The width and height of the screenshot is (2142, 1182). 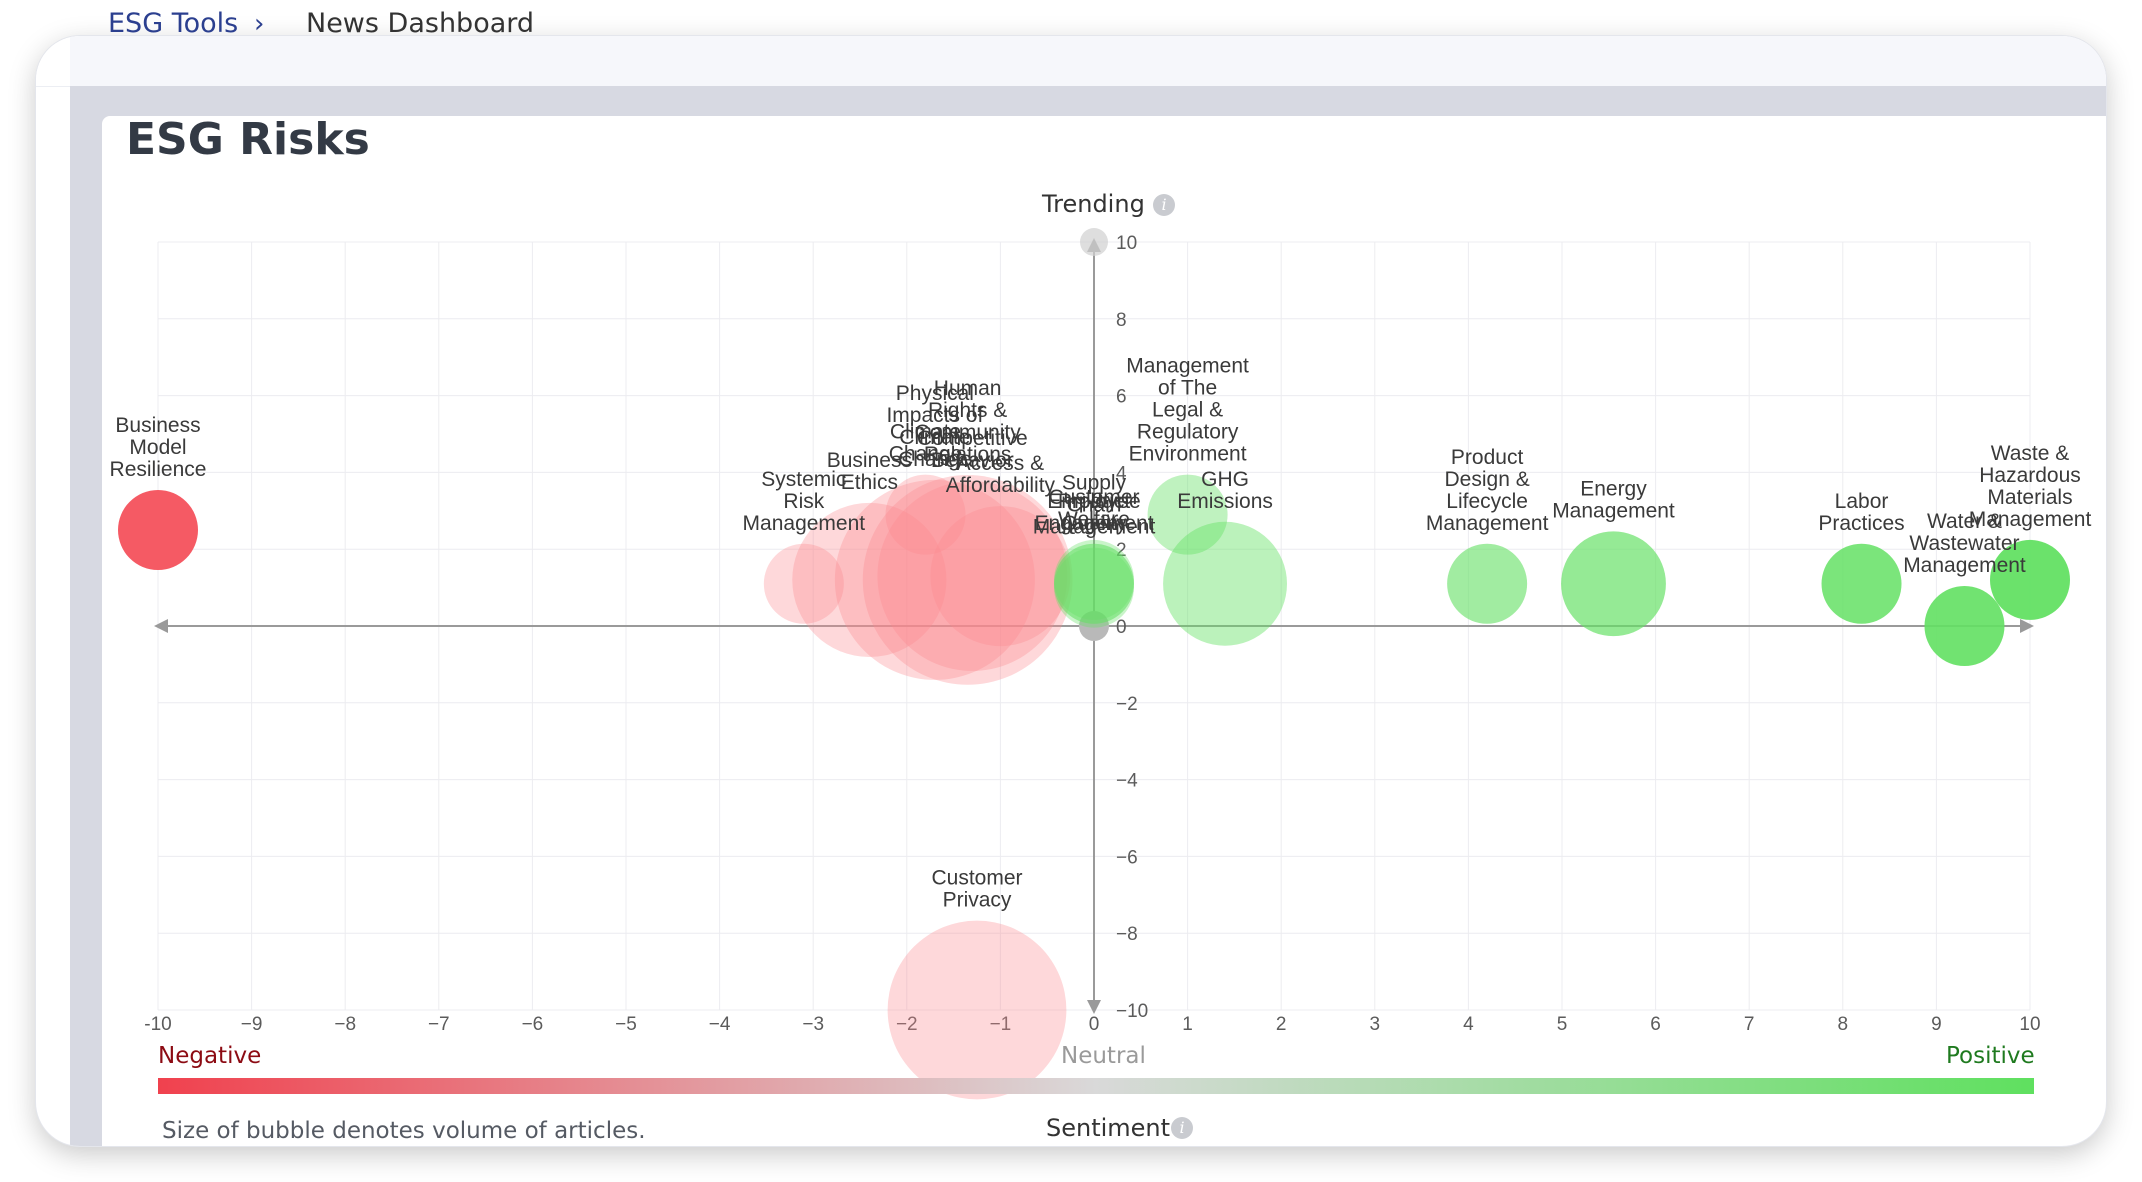 What do you see at coordinates (1487, 501) in the screenshot?
I see `bubble-label: Lifecycle` at bounding box center [1487, 501].